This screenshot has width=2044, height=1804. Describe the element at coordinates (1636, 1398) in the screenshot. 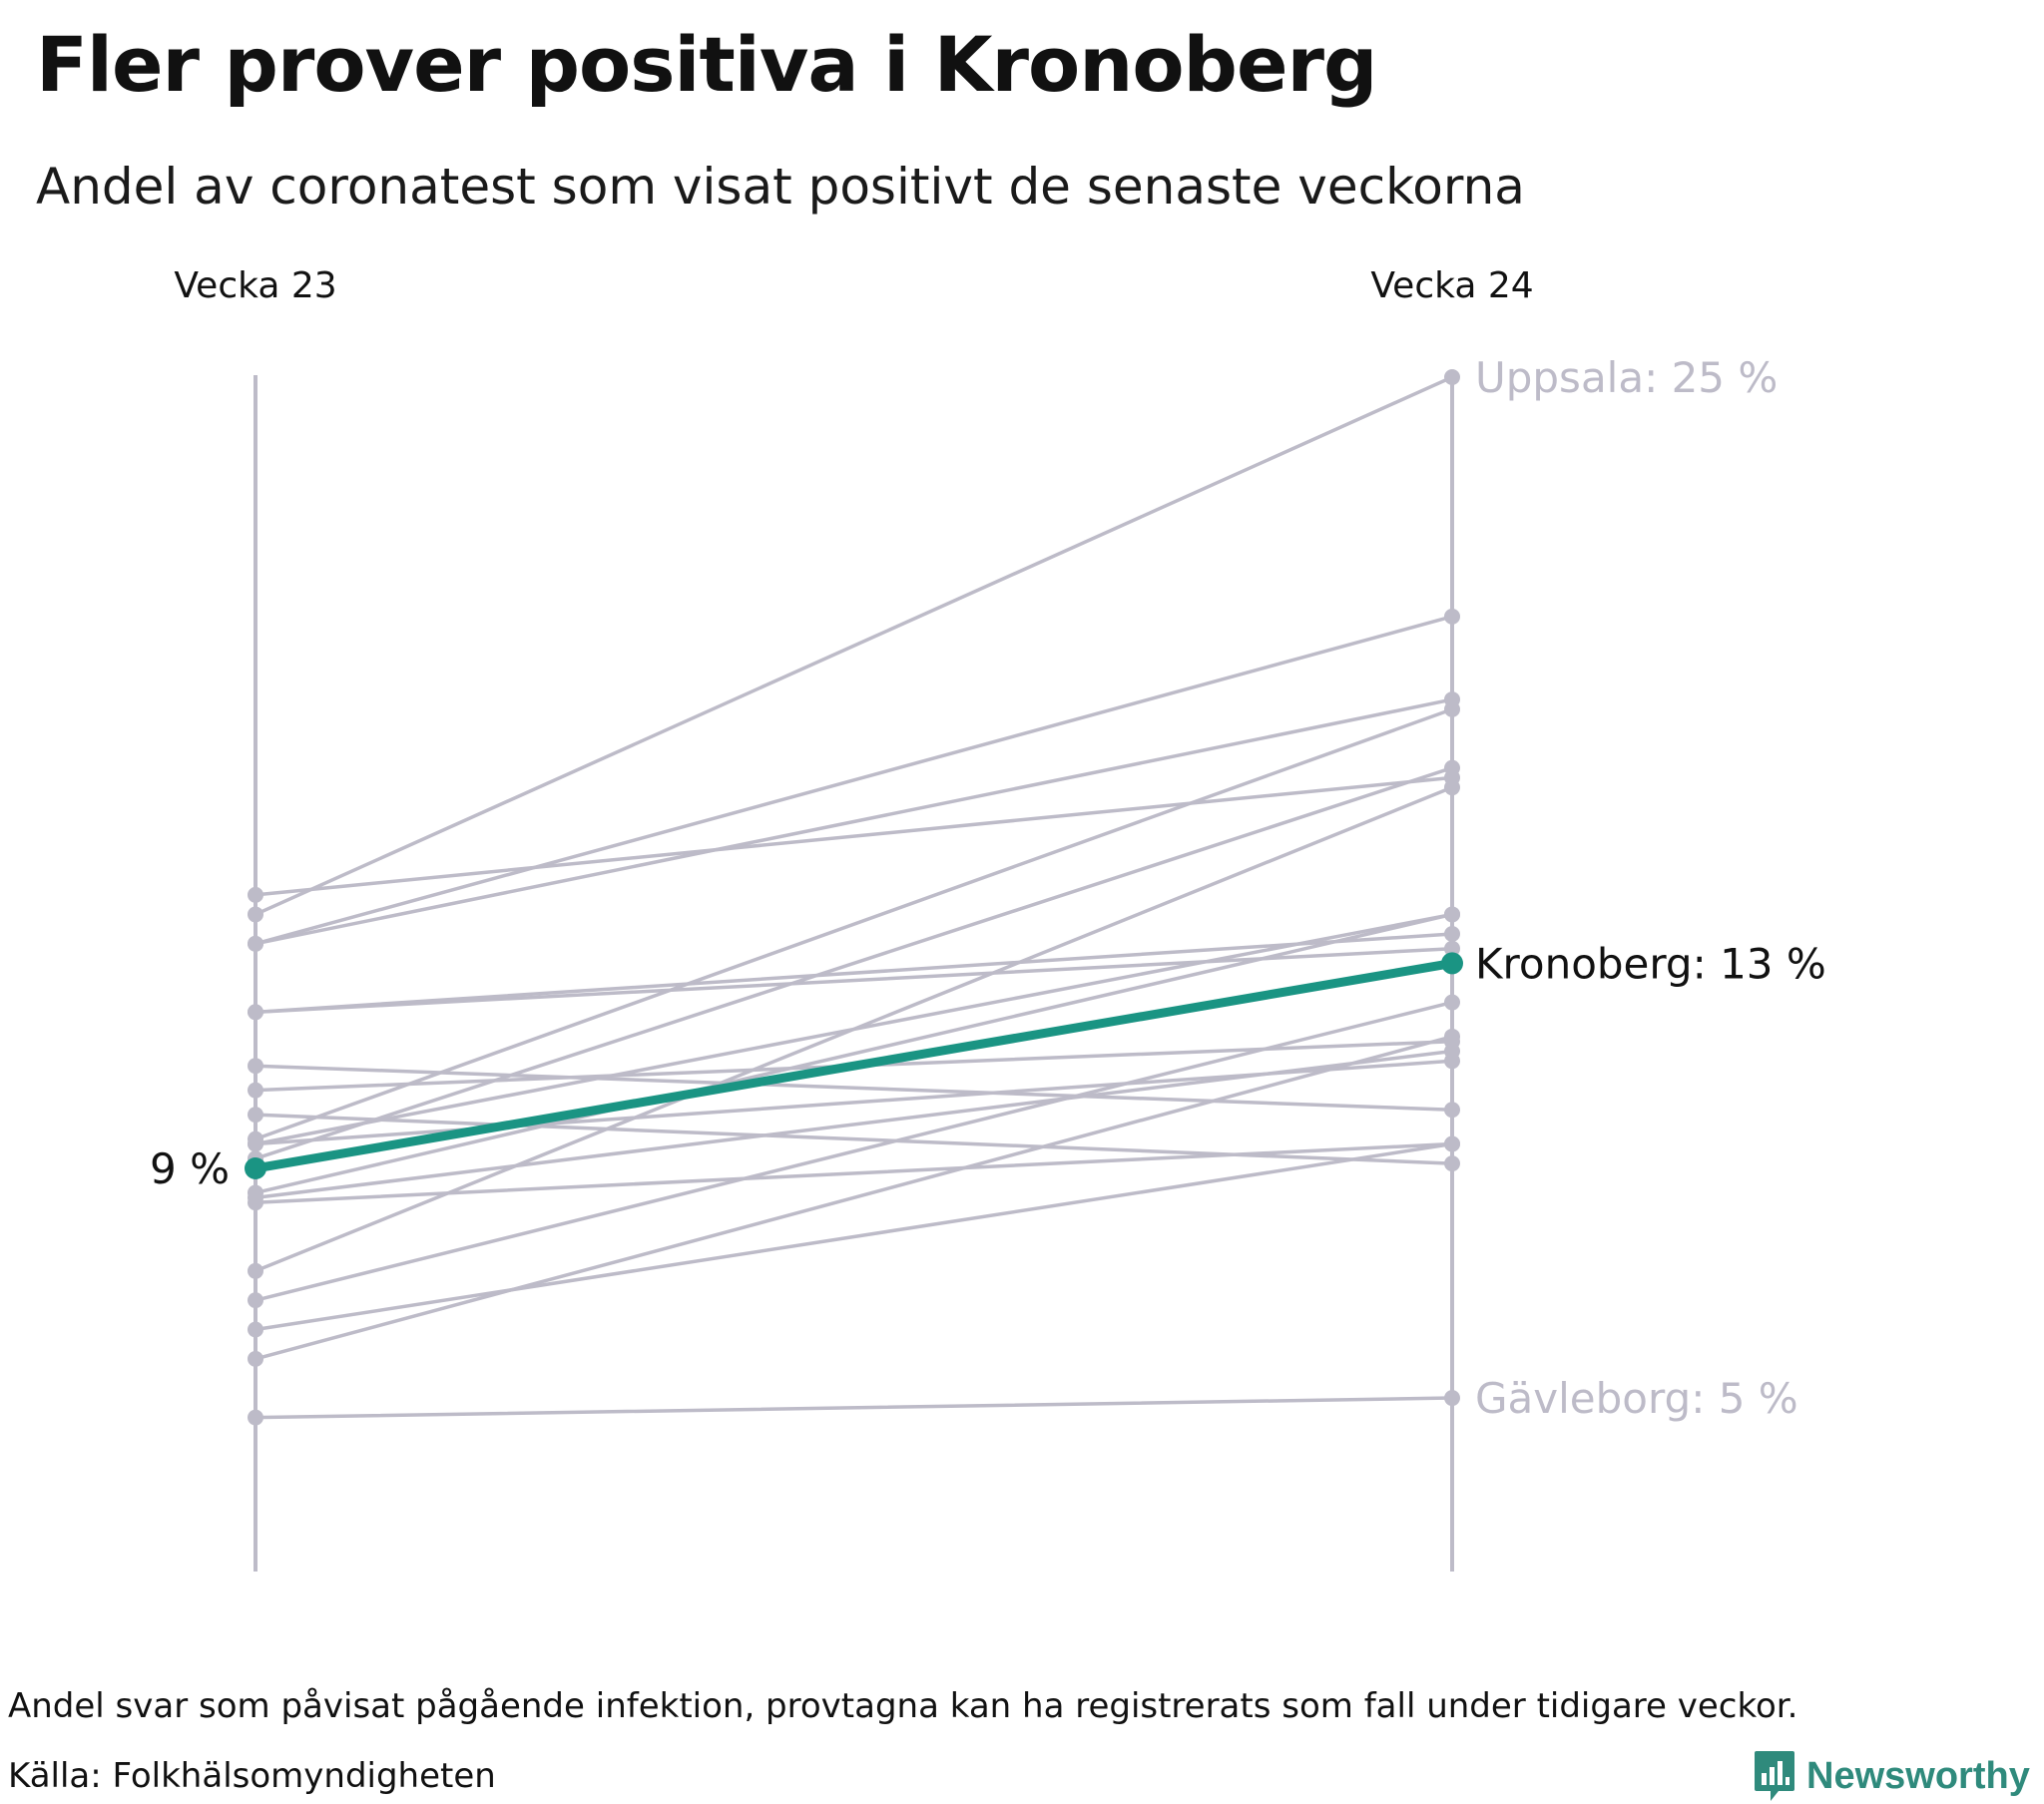

I see `end-label-gävleborg: Gävleborg: 5 %` at that location.